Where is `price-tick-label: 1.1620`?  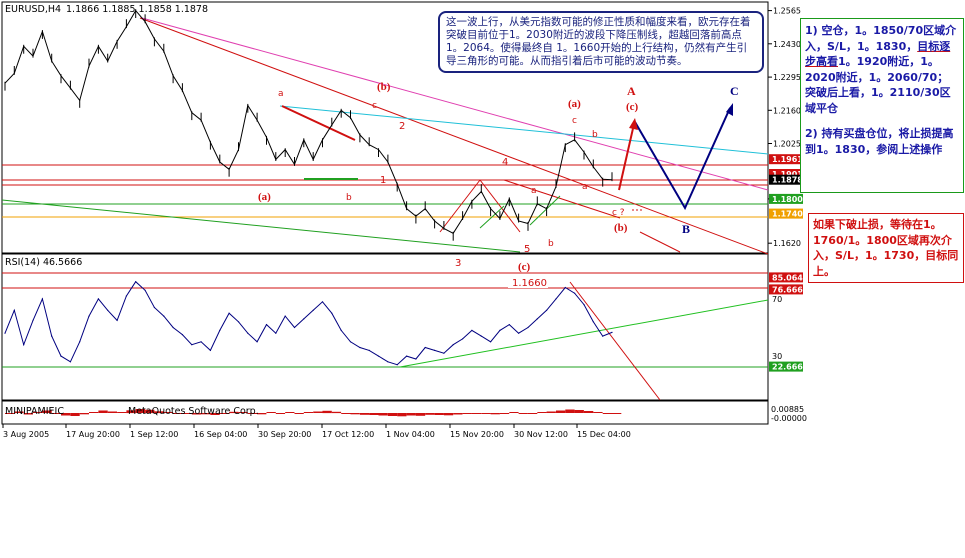 price-tick-label: 1.1620 is located at coordinates (787, 243).